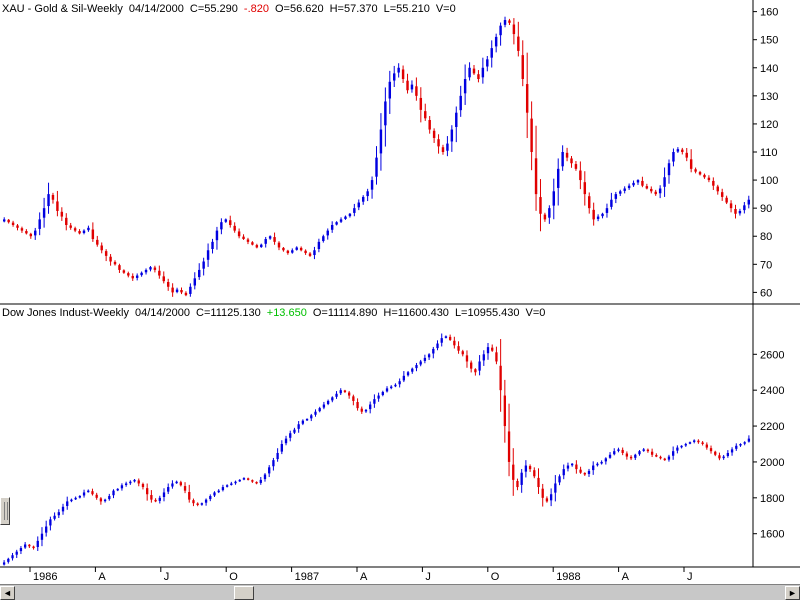  What do you see at coordinates (626, 577) in the screenshot?
I see `time-tick-label: A` at bounding box center [626, 577].